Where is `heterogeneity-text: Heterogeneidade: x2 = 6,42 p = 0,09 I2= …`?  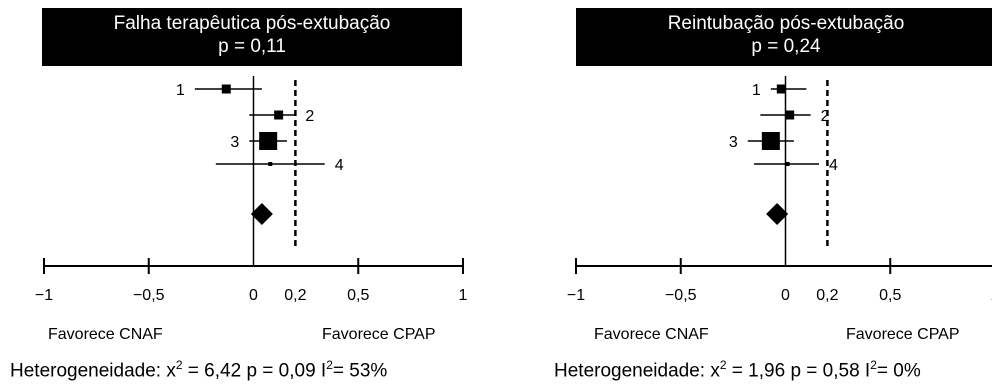 heterogeneity-text: Heterogeneidade: x2 = 6,42 p = 0,09 I2= … is located at coordinates (198, 370).